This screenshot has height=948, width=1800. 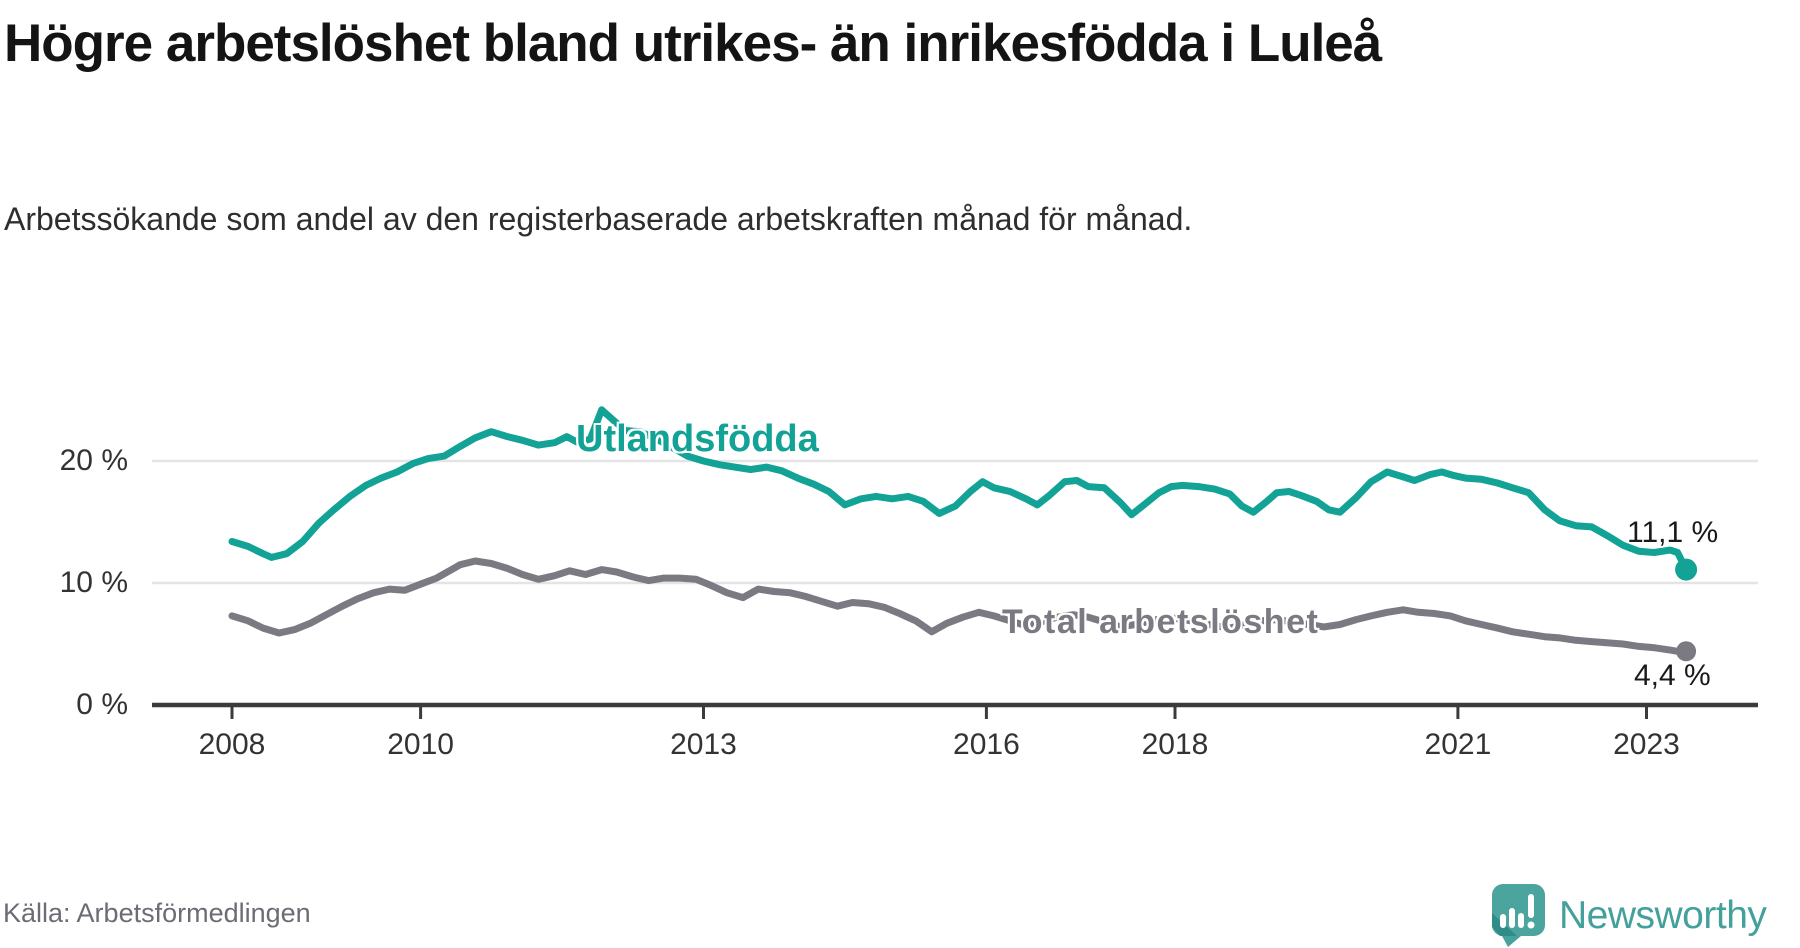 What do you see at coordinates (1672, 675) in the screenshot?
I see `end-value-label-total: 4,4 %` at bounding box center [1672, 675].